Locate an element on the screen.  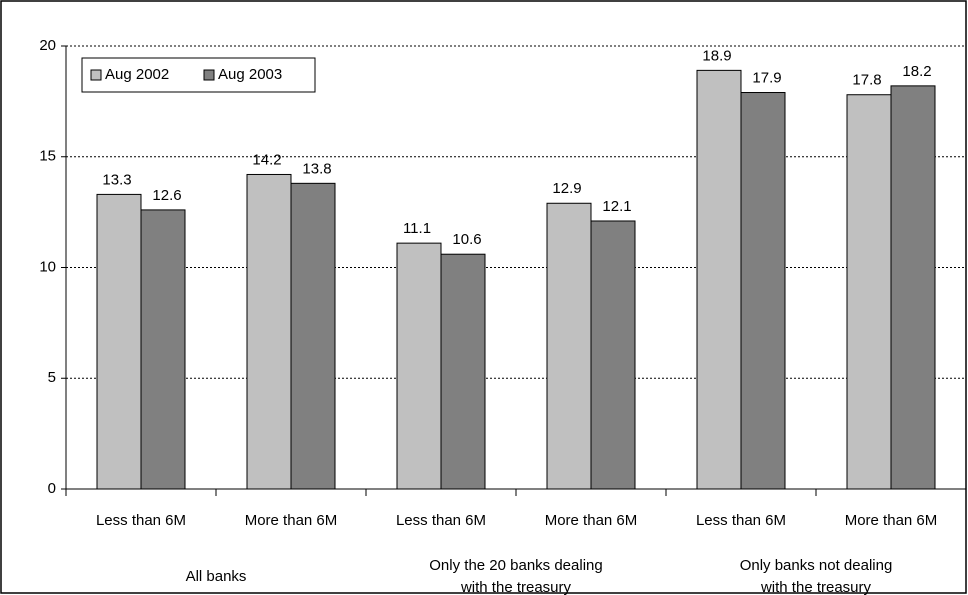
y-tick-label: 15 is located at coordinates (47, 156).